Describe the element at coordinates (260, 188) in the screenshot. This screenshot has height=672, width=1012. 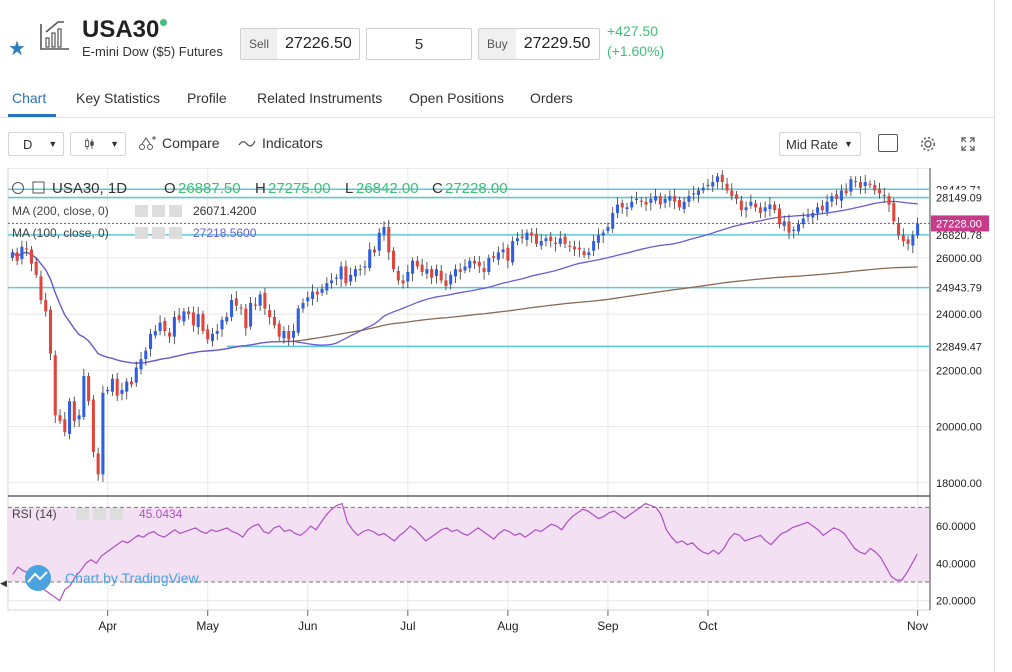
I see `legend-high-label: H` at that location.